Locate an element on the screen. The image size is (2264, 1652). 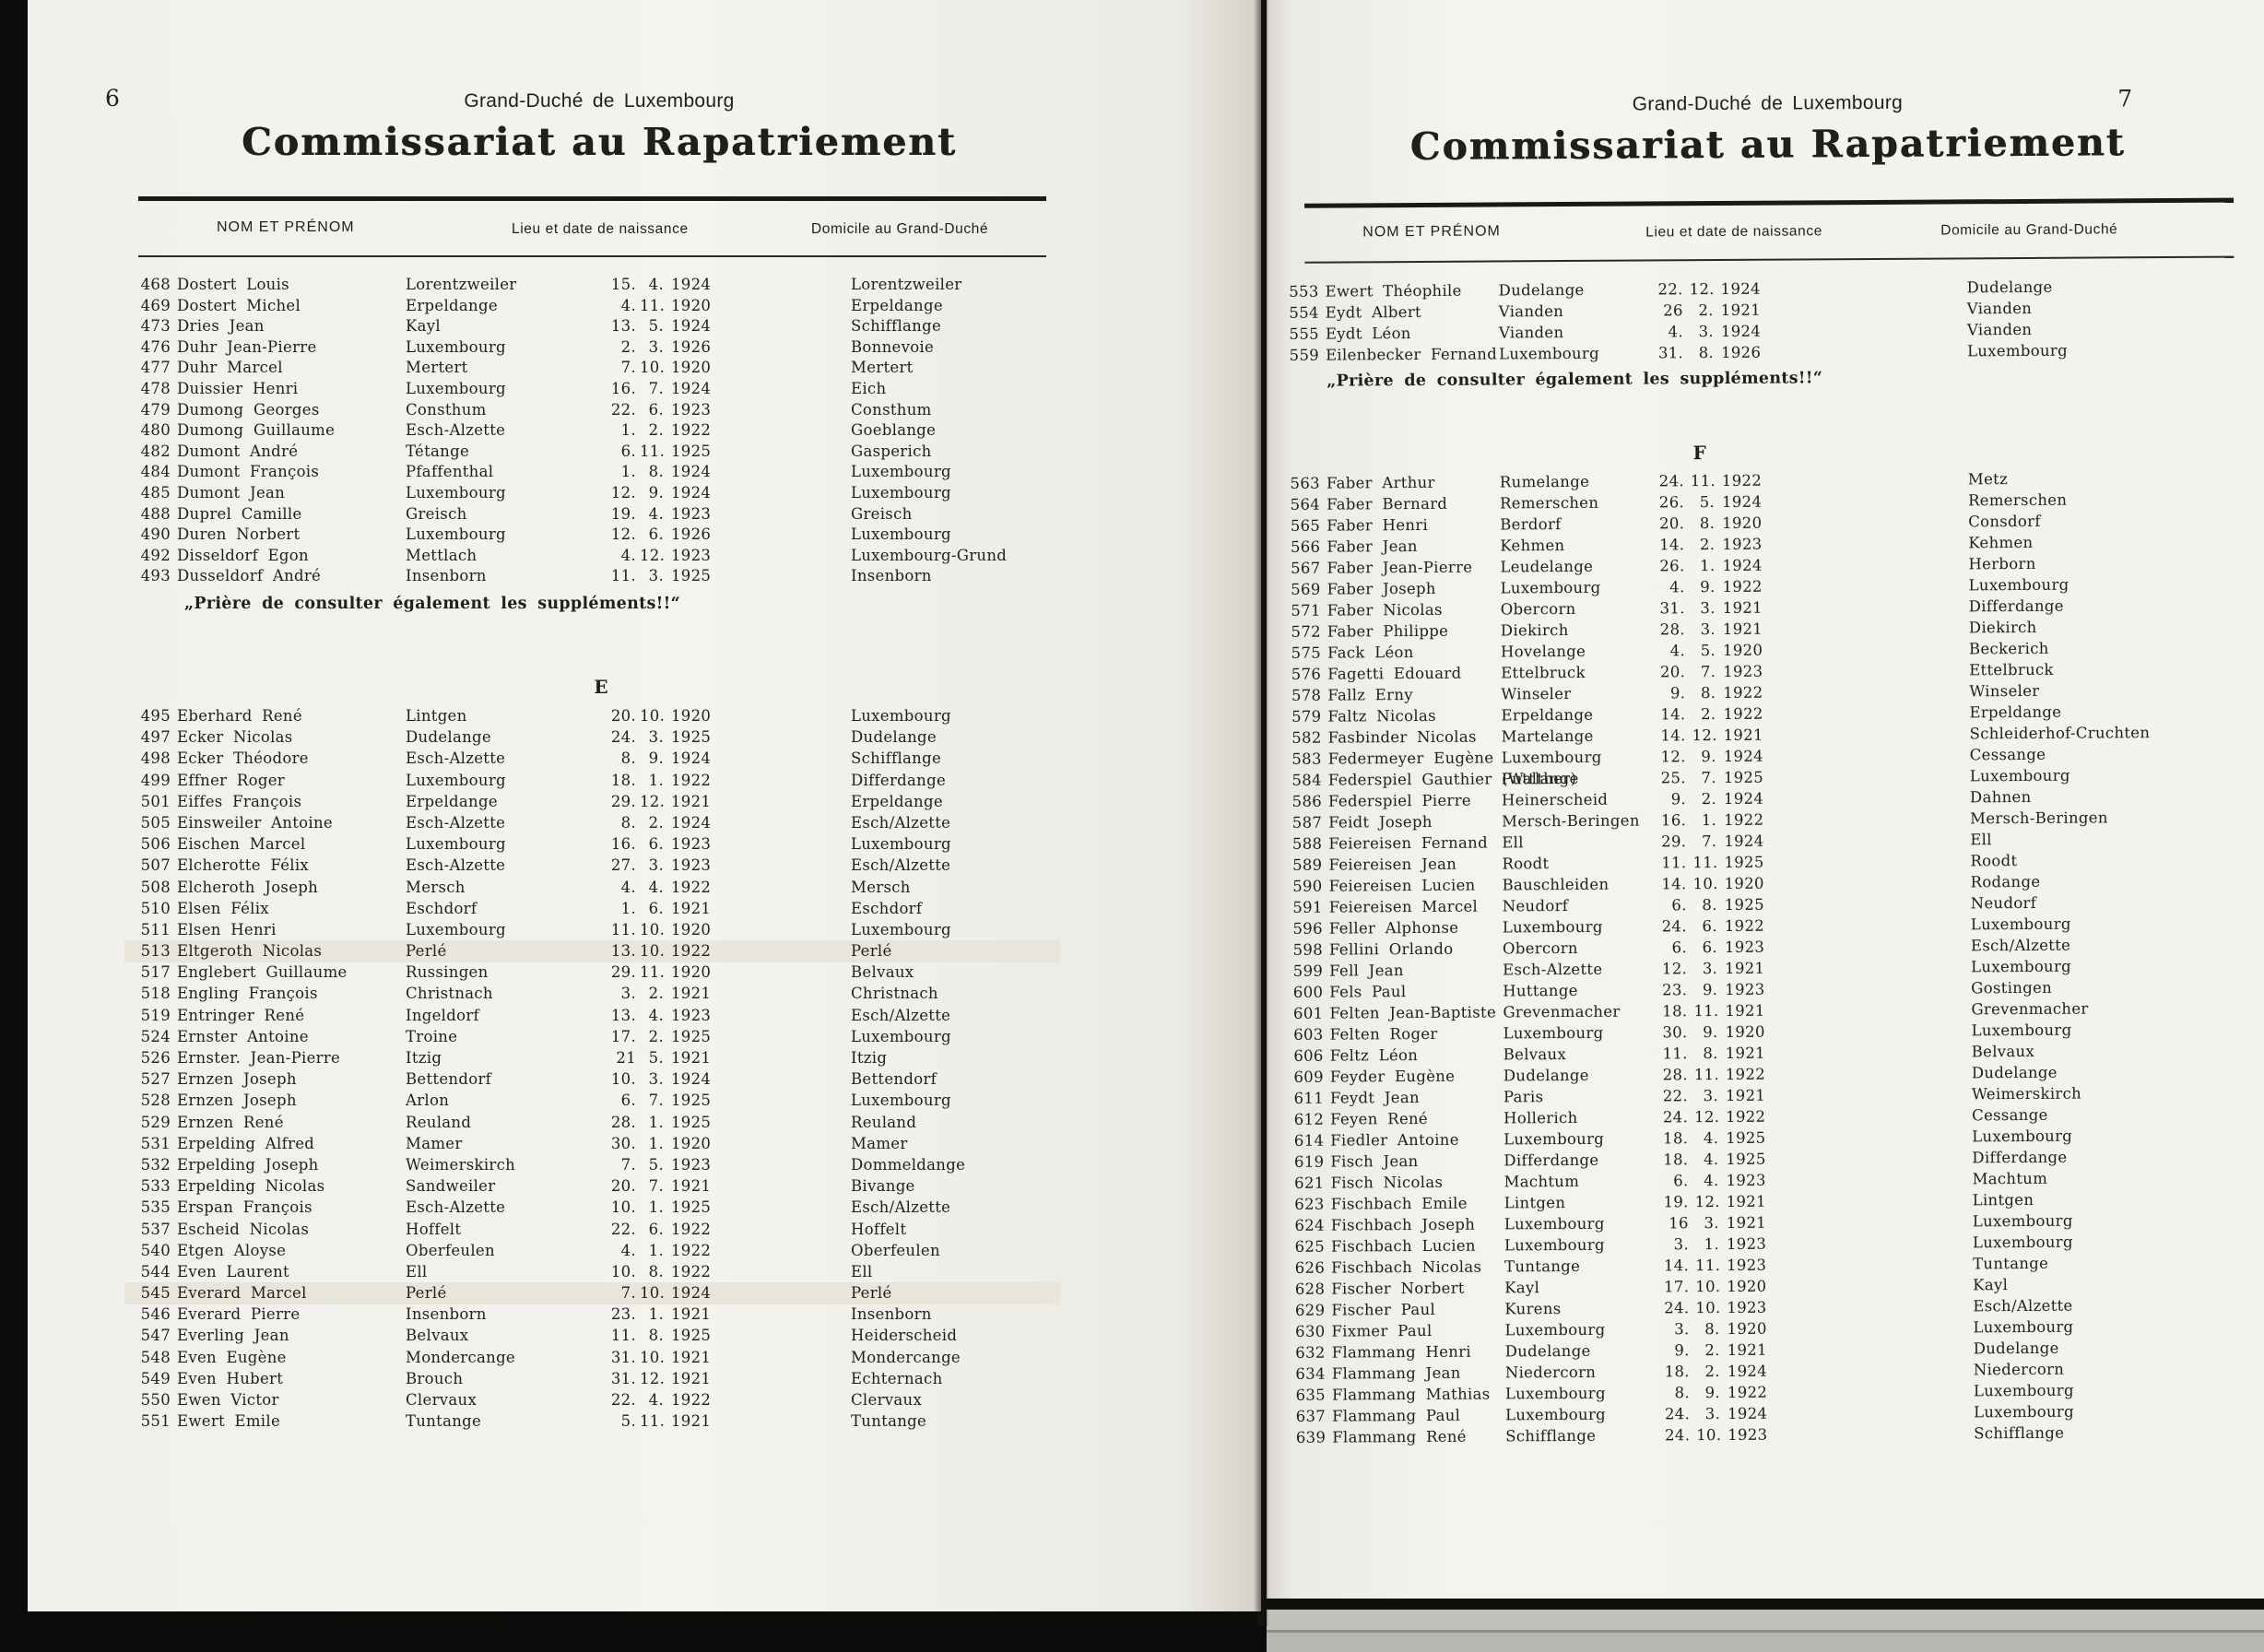
birthplace: Esch-Alzette is located at coordinates (456, 865).